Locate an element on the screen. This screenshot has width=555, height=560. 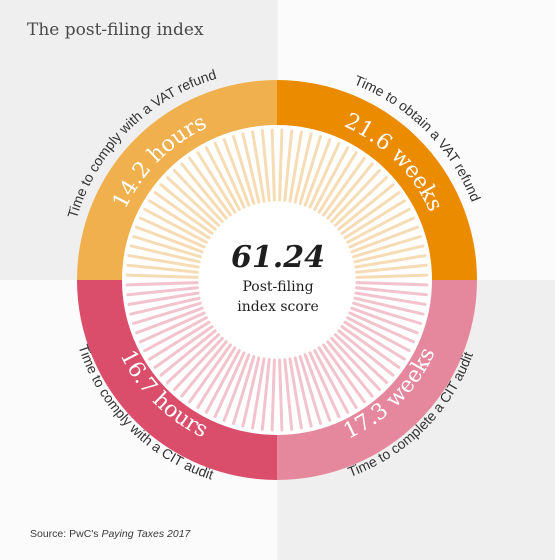
source-prefix: Source: PwC's is located at coordinates (66, 534).